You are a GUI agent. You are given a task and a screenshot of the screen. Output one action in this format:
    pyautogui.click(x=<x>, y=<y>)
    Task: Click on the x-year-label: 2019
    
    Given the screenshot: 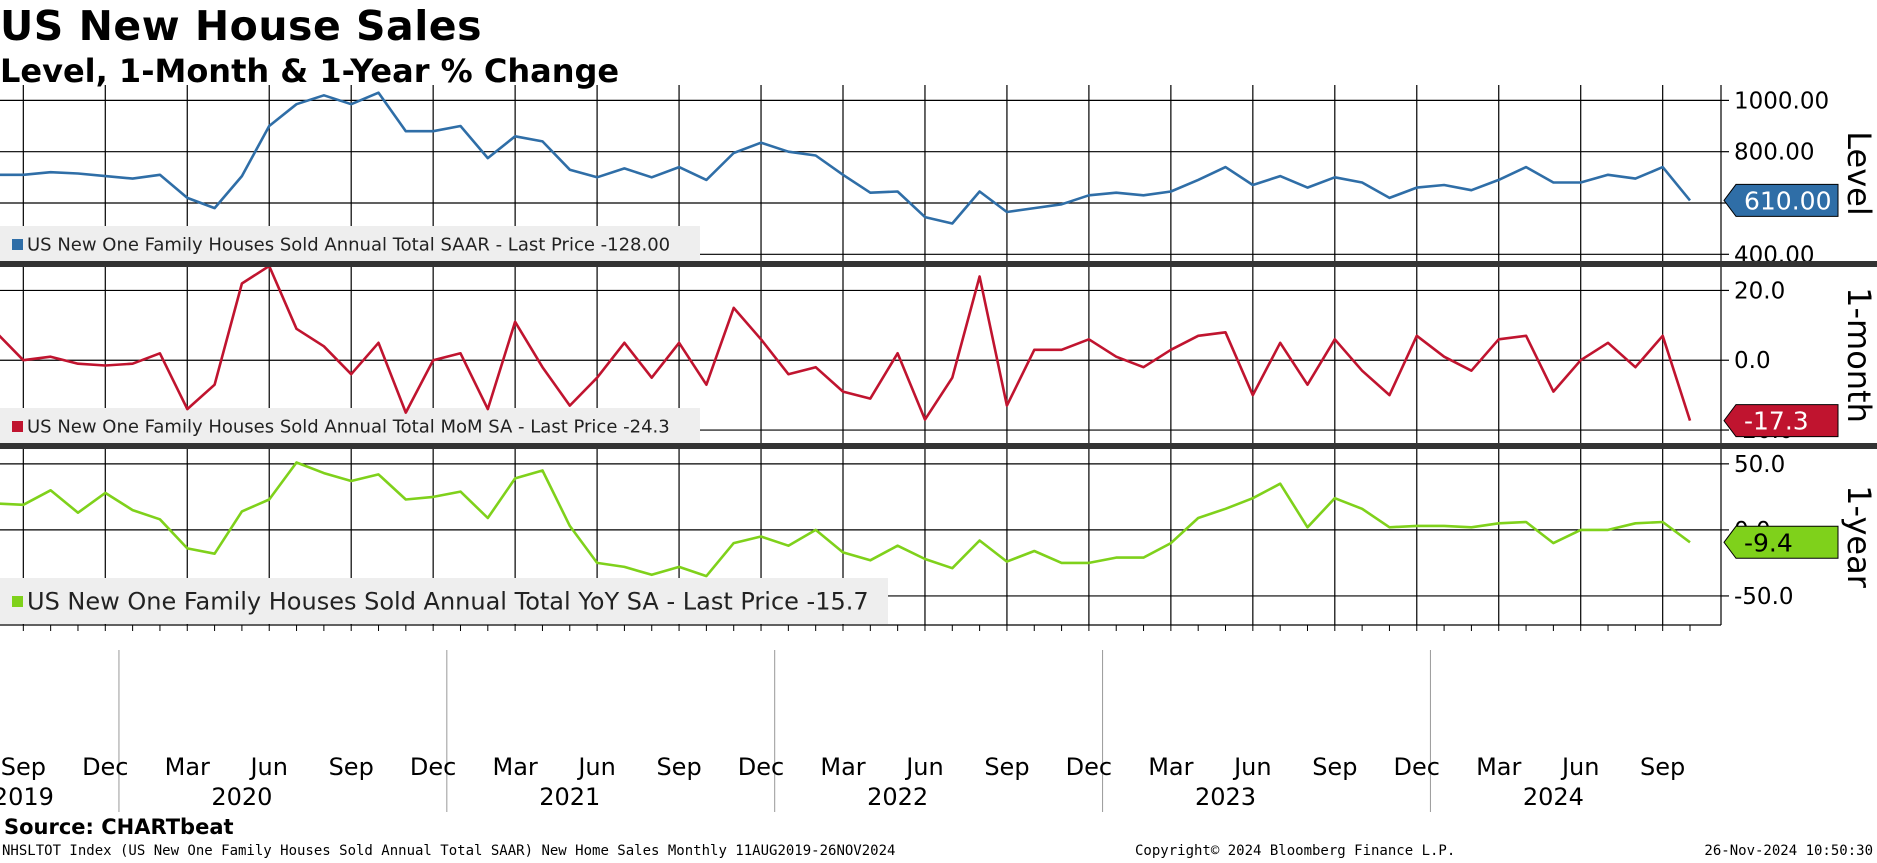 What is the action you would take?
    pyautogui.click(x=27, y=797)
    